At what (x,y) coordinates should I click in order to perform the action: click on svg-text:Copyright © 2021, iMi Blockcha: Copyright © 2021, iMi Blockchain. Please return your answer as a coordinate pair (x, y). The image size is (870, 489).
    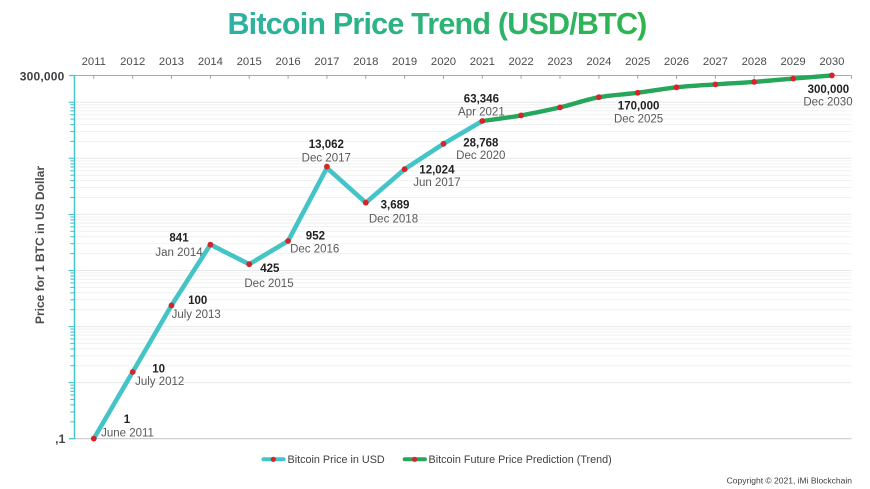
    Looking at the image, I should click on (790, 481).